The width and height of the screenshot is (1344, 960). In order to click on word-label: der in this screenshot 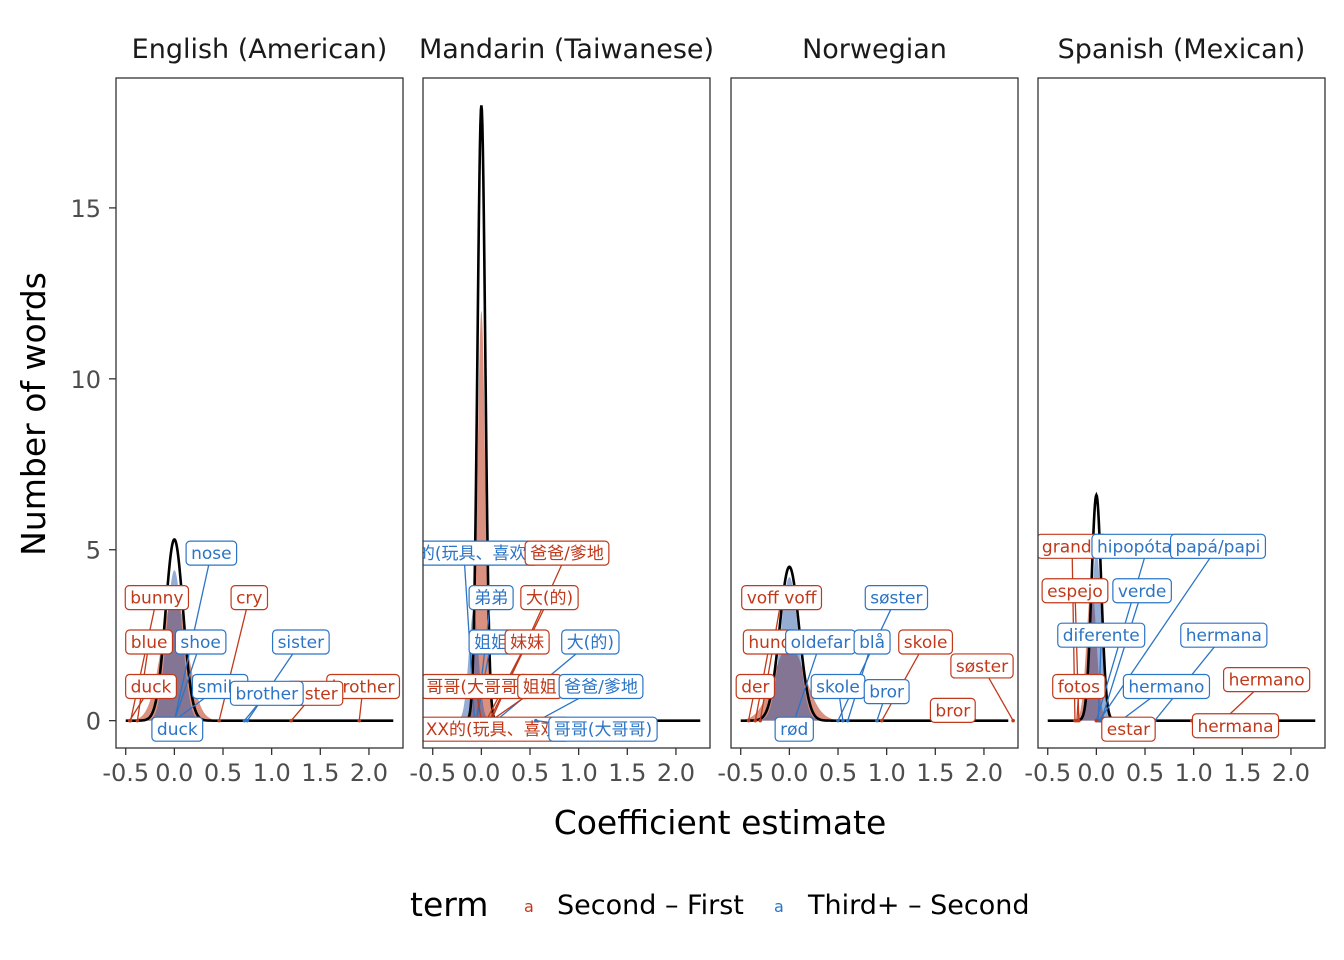, I will do `click(755, 686)`.